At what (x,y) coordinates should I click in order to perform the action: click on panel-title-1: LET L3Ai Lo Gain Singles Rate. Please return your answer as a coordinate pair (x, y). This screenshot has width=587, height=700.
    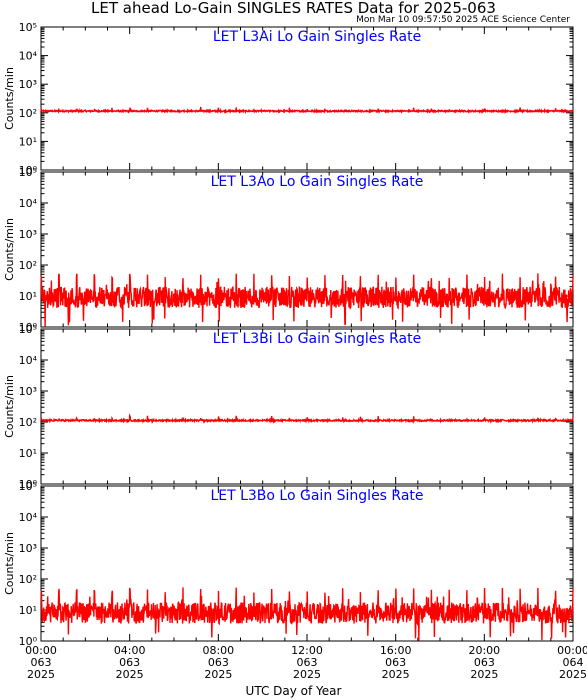
    Looking at the image, I should click on (317, 37).